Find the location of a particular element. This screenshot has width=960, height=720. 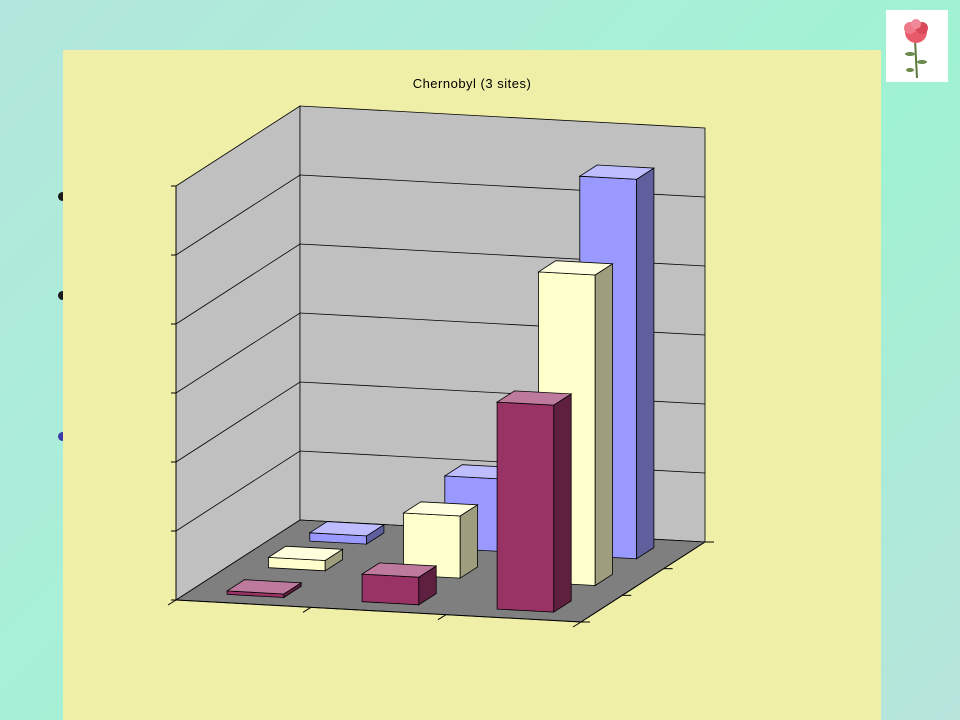

depth-axis is located at coordinates (643, 582).